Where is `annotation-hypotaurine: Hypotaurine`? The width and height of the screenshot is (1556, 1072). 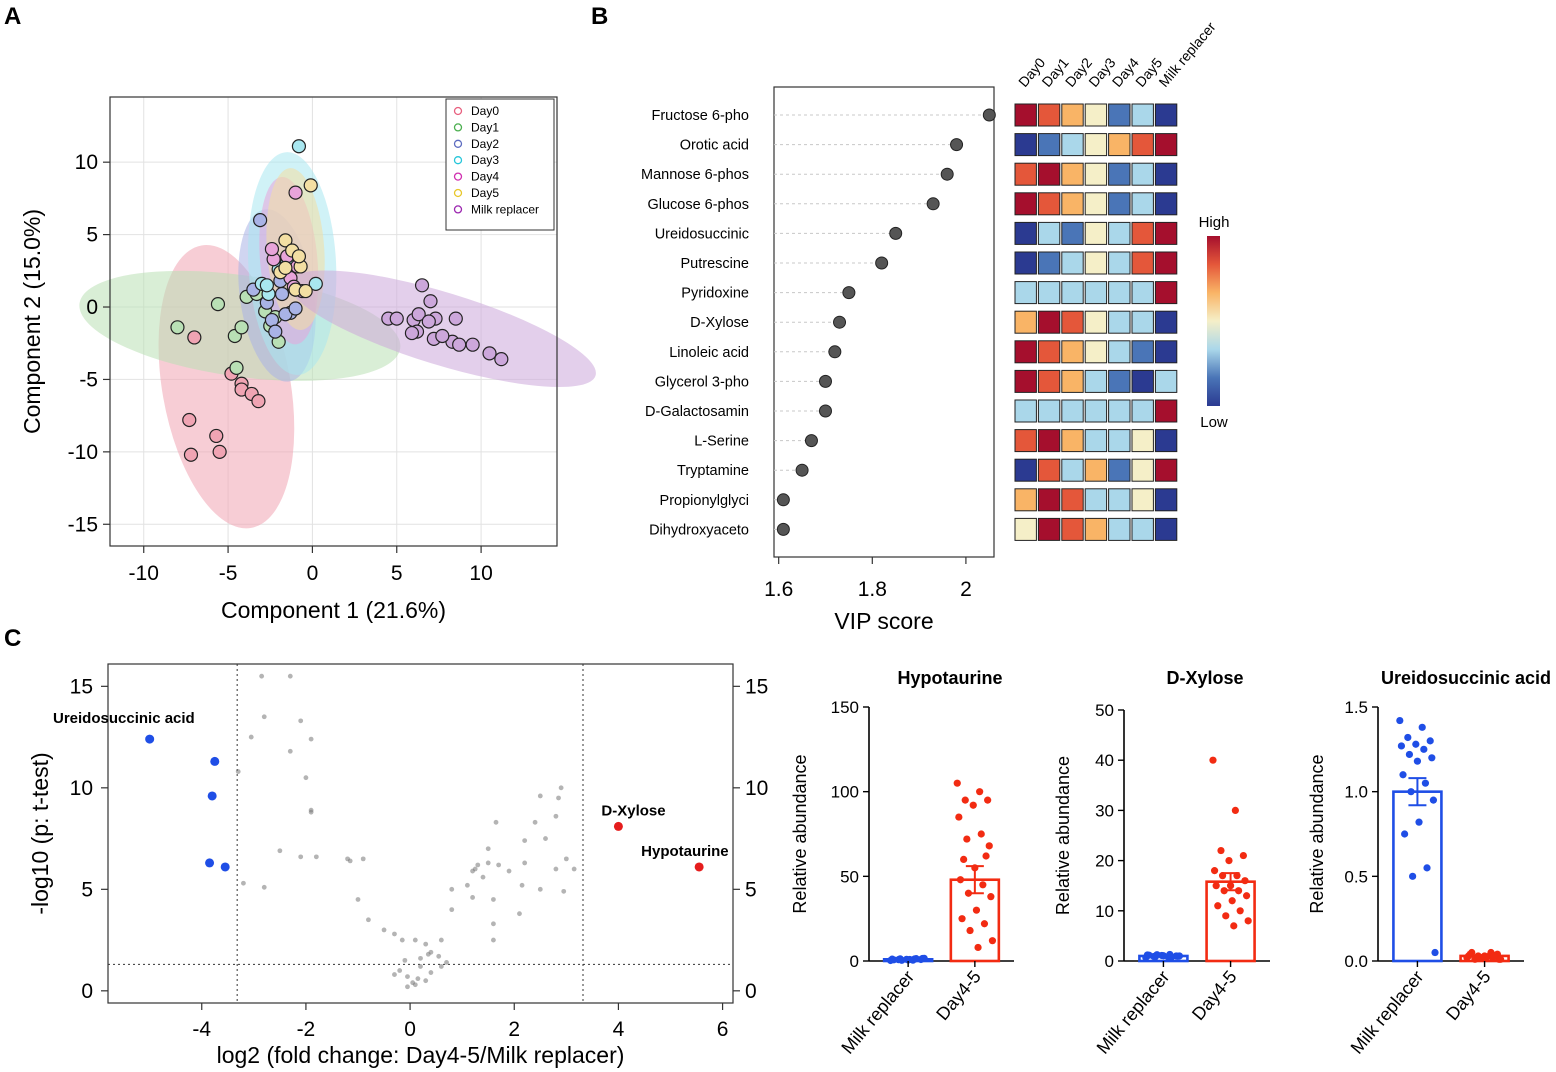
annotation-hypotaurine: Hypotaurine is located at coordinates (685, 851).